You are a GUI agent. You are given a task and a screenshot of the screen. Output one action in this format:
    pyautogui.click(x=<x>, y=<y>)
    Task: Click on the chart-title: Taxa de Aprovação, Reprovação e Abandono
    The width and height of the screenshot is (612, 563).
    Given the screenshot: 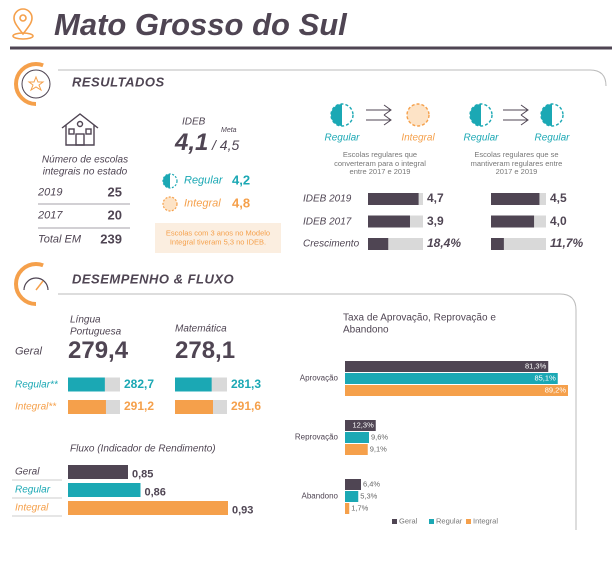 What is the action you would take?
    pyautogui.click(x=419, y=324)
    